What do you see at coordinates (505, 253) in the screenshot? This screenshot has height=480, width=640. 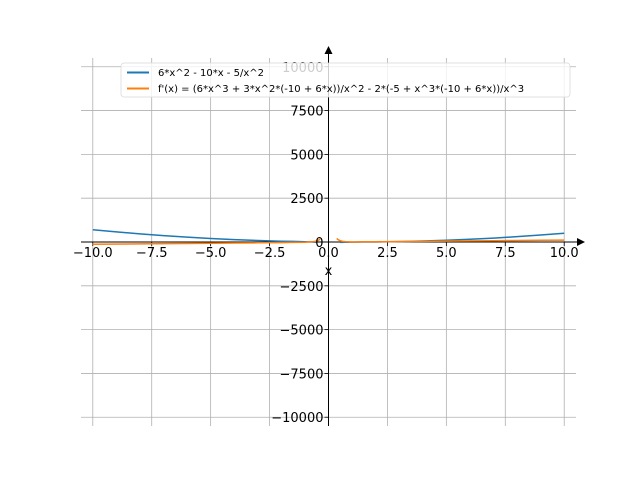 I see `x-tick-label: 7.5` at bounding box center [505, 253].